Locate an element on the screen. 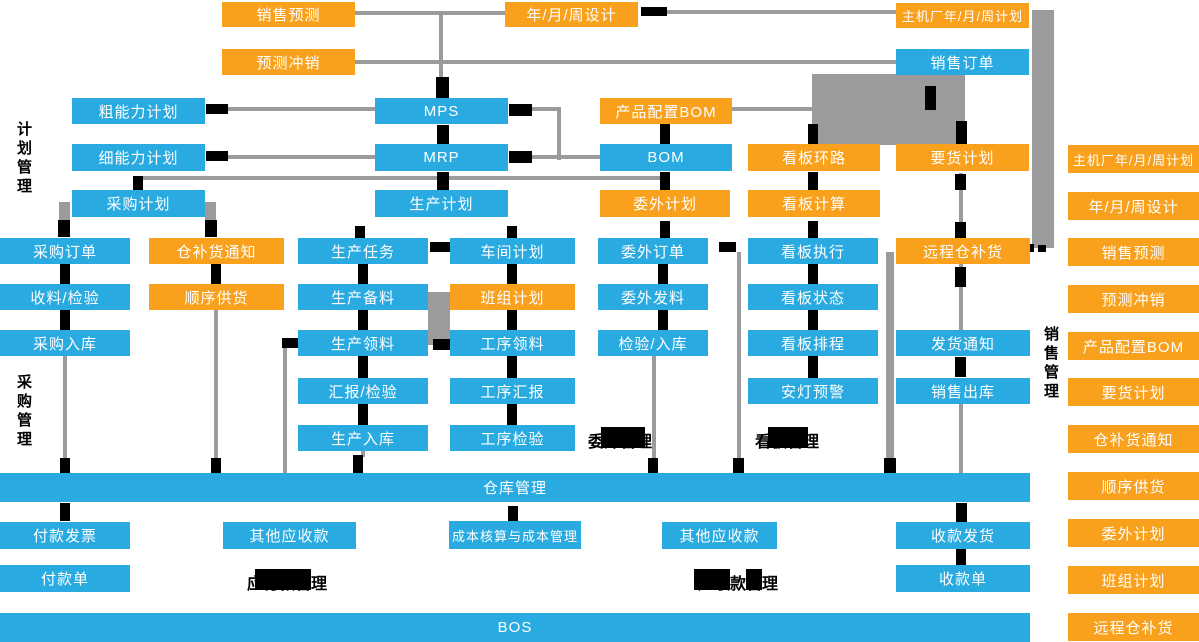 The image size is (1199, 642). warehouse-replenishment-notice: 仓补货通知 is located at coordinates (216, 251).